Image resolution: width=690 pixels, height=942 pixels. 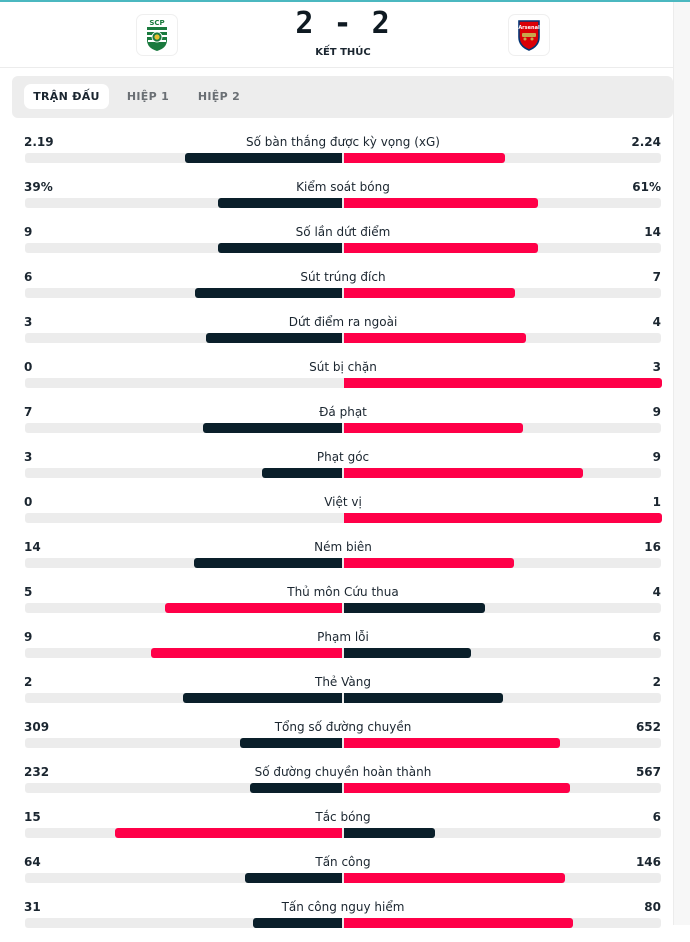 I want to click on home-stat-value: 31, so click(x=32, y=907).